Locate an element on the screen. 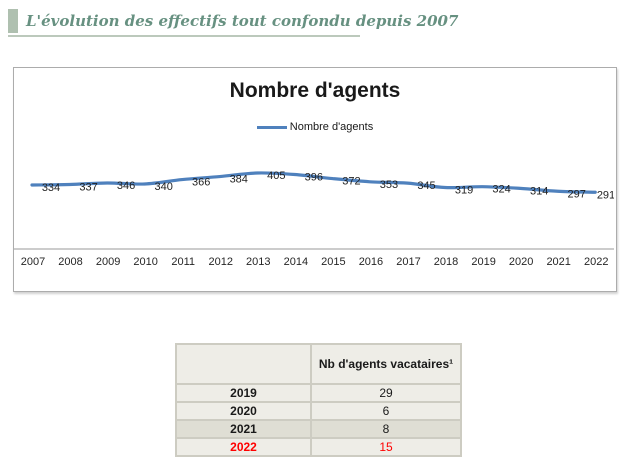 The image size is (635, 465). x-axis-label: 2012 is located at coordinates (220, 262).